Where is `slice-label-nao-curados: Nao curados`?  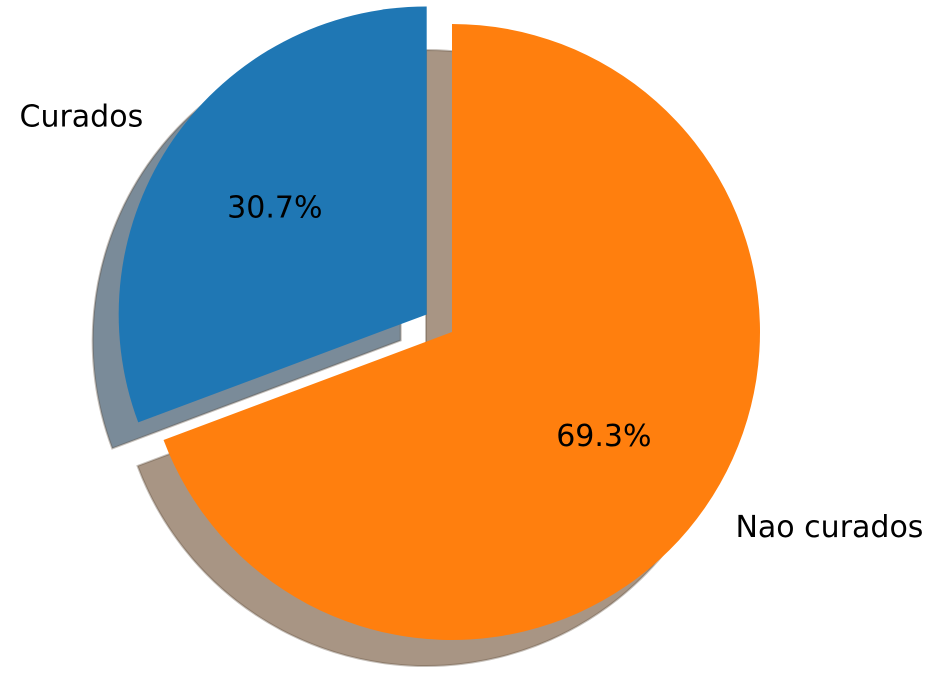
slice-label-nao-curados: Nao curados is located at coordinates (829, 527).